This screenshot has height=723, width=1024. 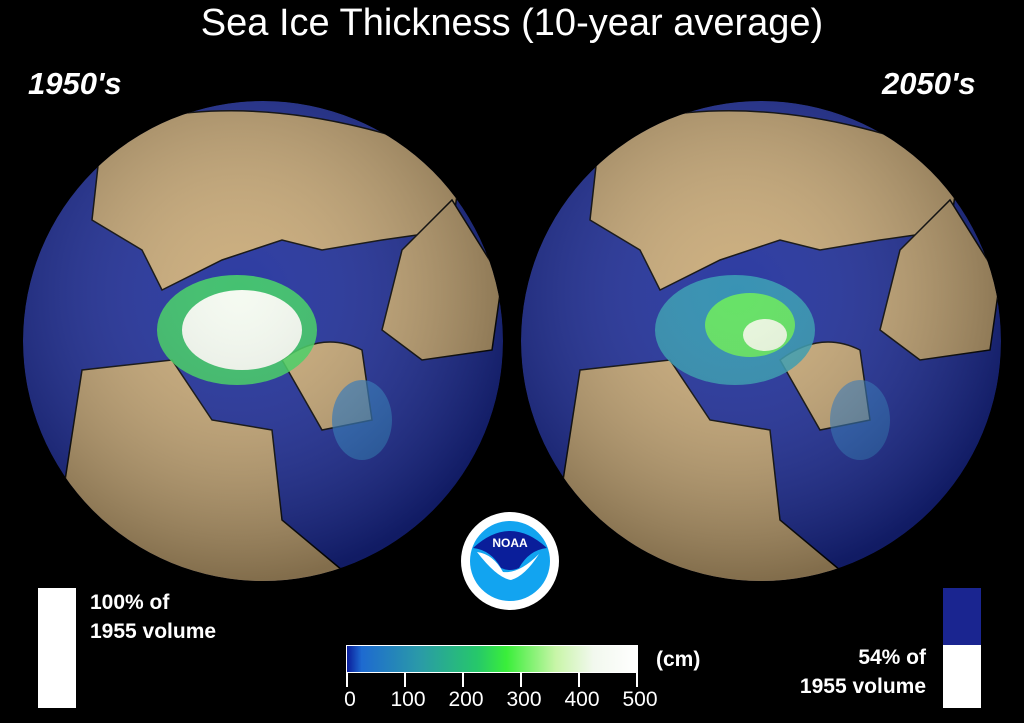 What do you see at coordinates (510, 561) in the screenshot?
I see `noaa-logo: NOAA` at bounding box center [510, 561].